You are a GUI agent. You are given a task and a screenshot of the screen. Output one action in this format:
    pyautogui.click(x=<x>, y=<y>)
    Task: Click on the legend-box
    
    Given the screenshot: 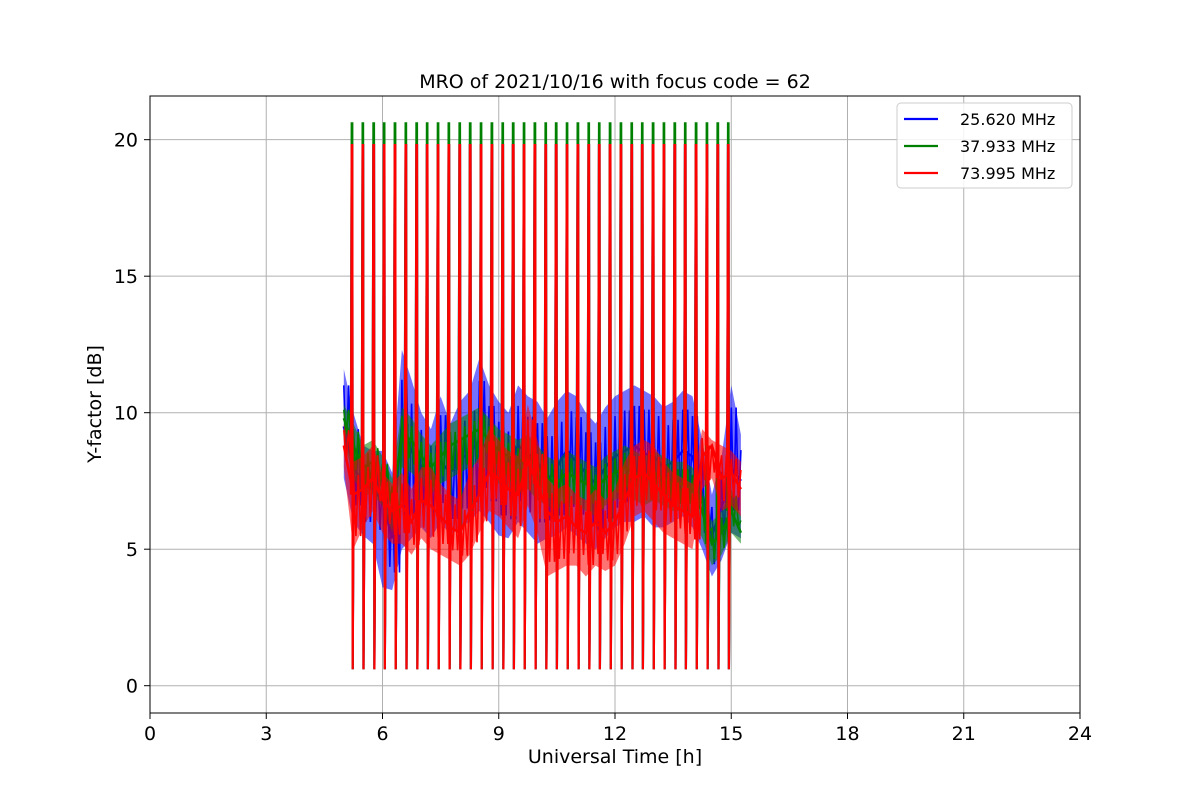 What is the action you would take?
    pyautogui.click(x=984, y=145)
    